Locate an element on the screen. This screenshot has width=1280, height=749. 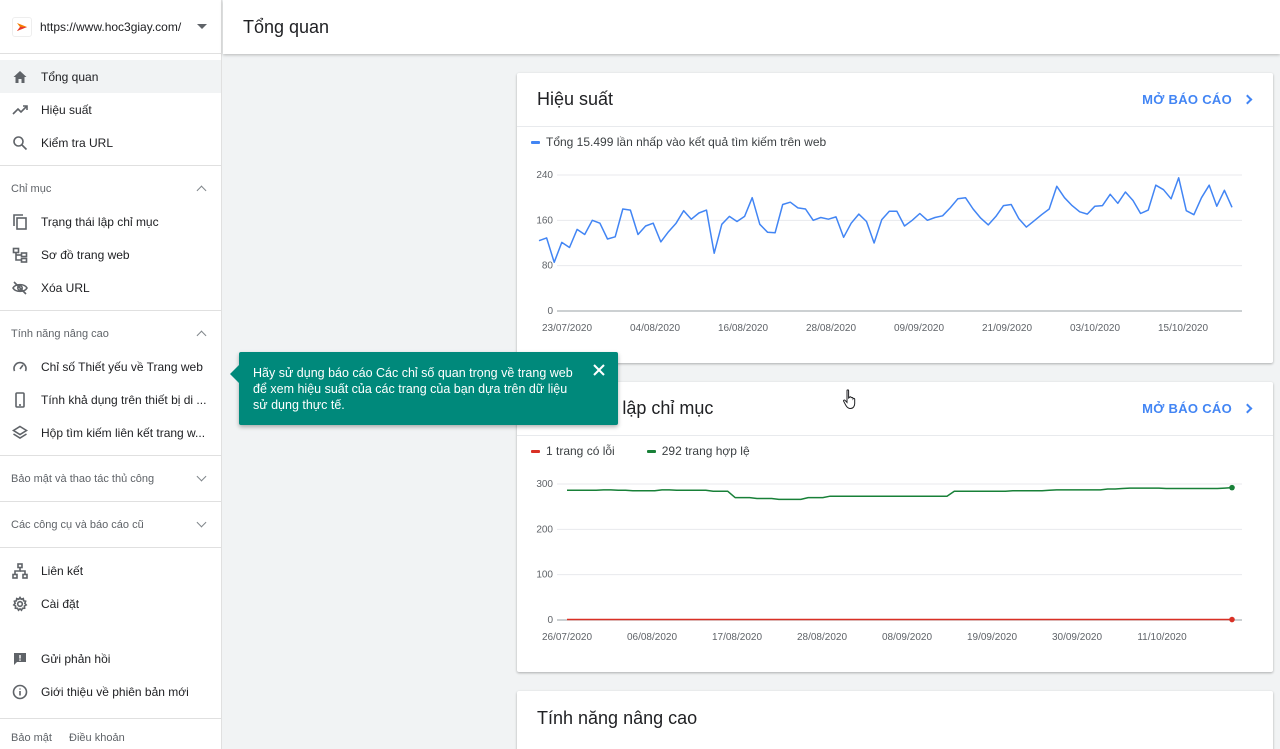
sidebar-item-about-new-version: Giới thiệu về phiên bản mới is located at coordinates (110, 691).